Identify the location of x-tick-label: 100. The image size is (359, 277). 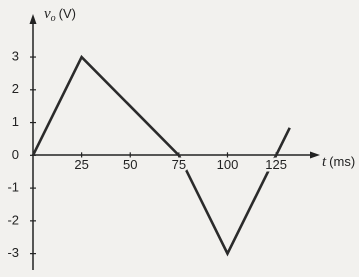
(228, 164).